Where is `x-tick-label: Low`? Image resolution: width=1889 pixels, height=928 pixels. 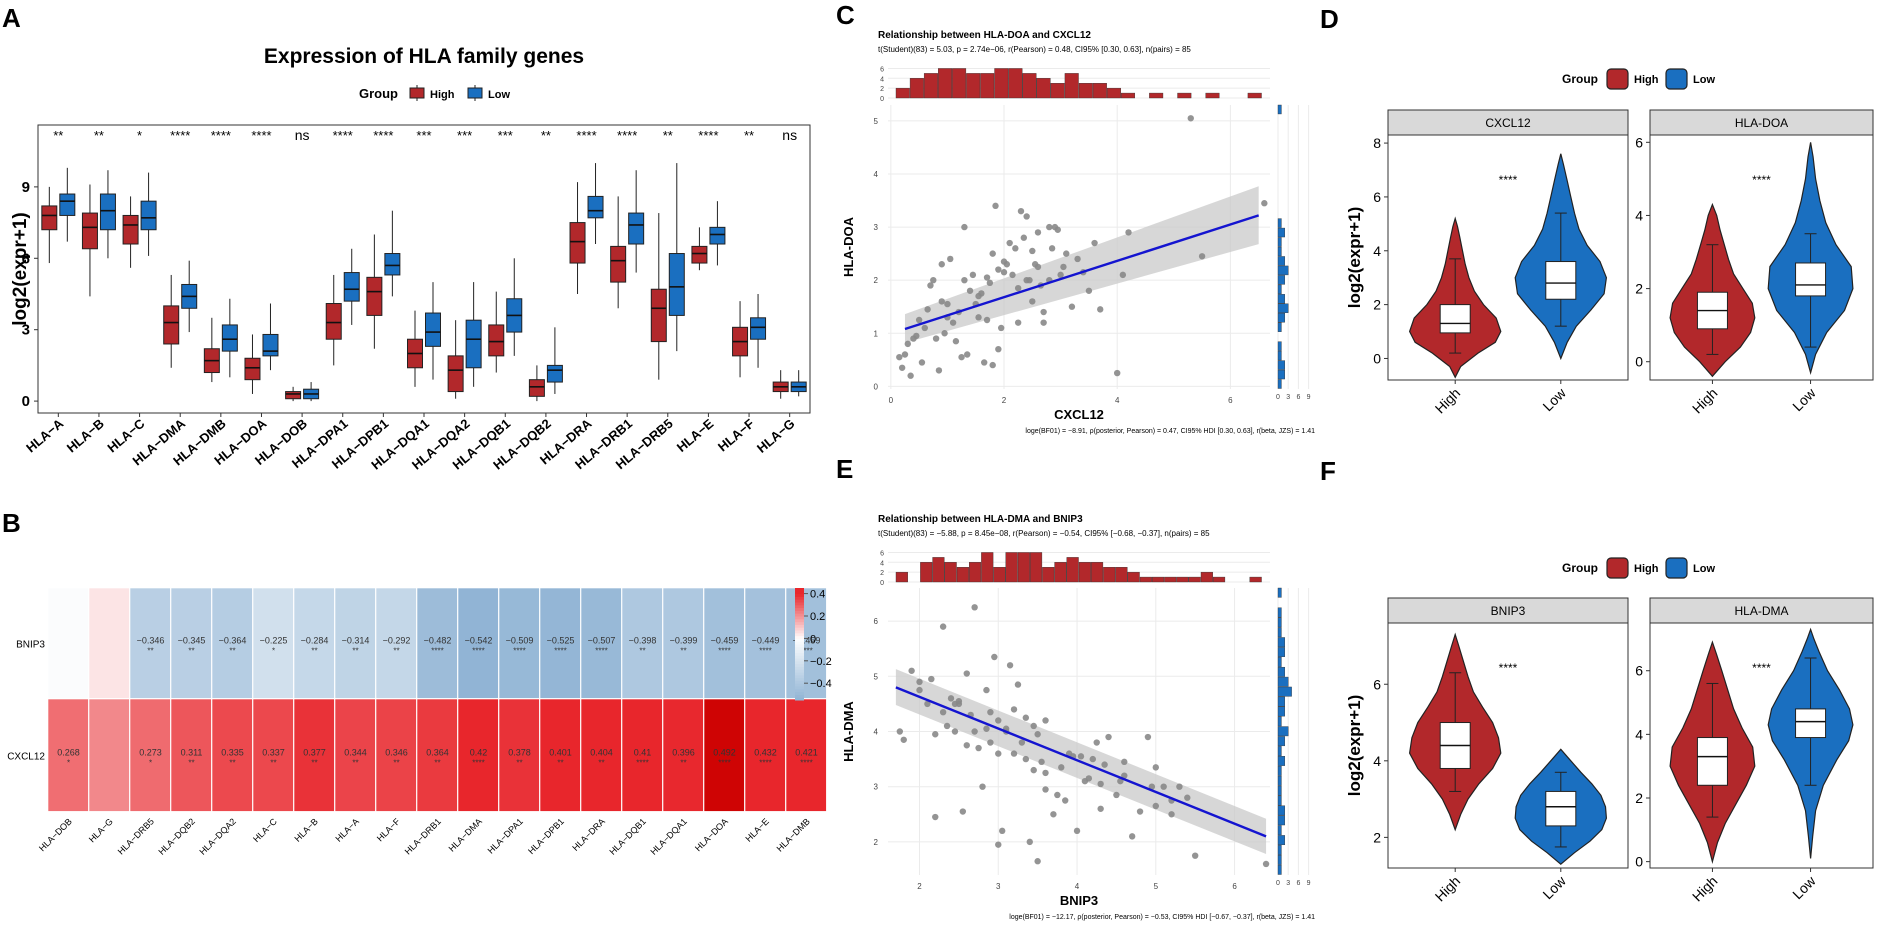
x-tick-label: Low is located at coordinates (1554, 887).